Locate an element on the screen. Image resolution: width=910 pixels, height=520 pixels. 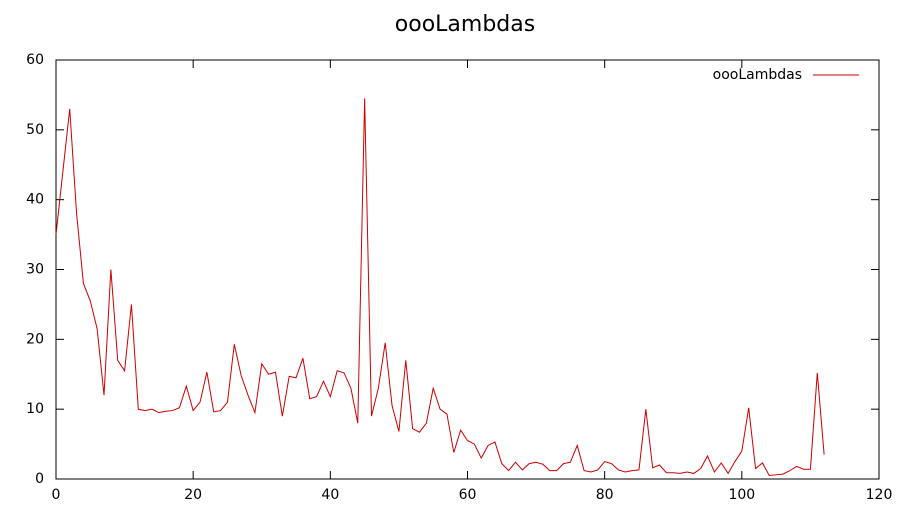
chart-title: oooLambdas is located at coordinates (465, 24).